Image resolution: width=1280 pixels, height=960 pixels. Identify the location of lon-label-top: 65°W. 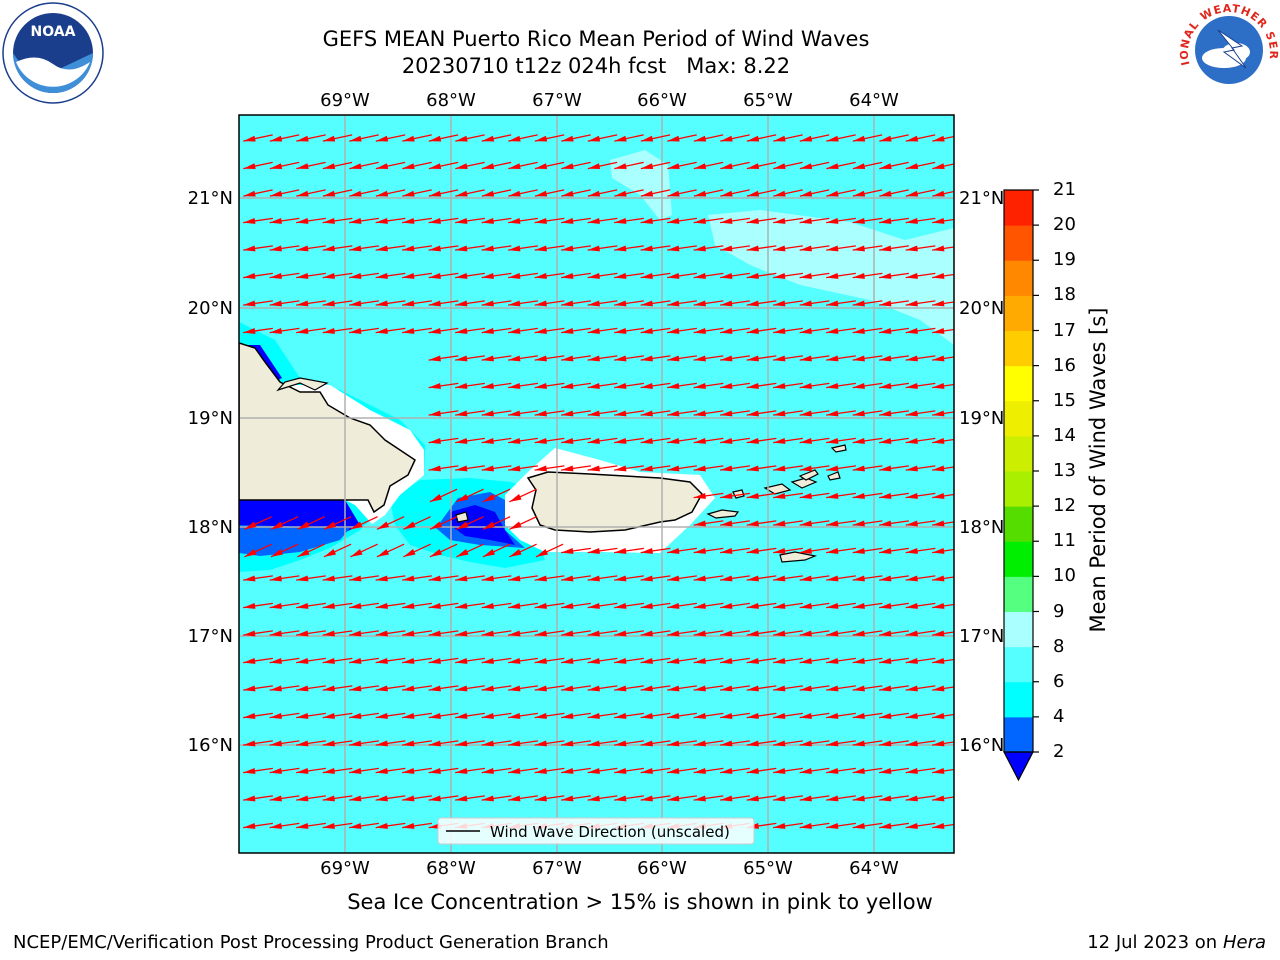
(768, 100).